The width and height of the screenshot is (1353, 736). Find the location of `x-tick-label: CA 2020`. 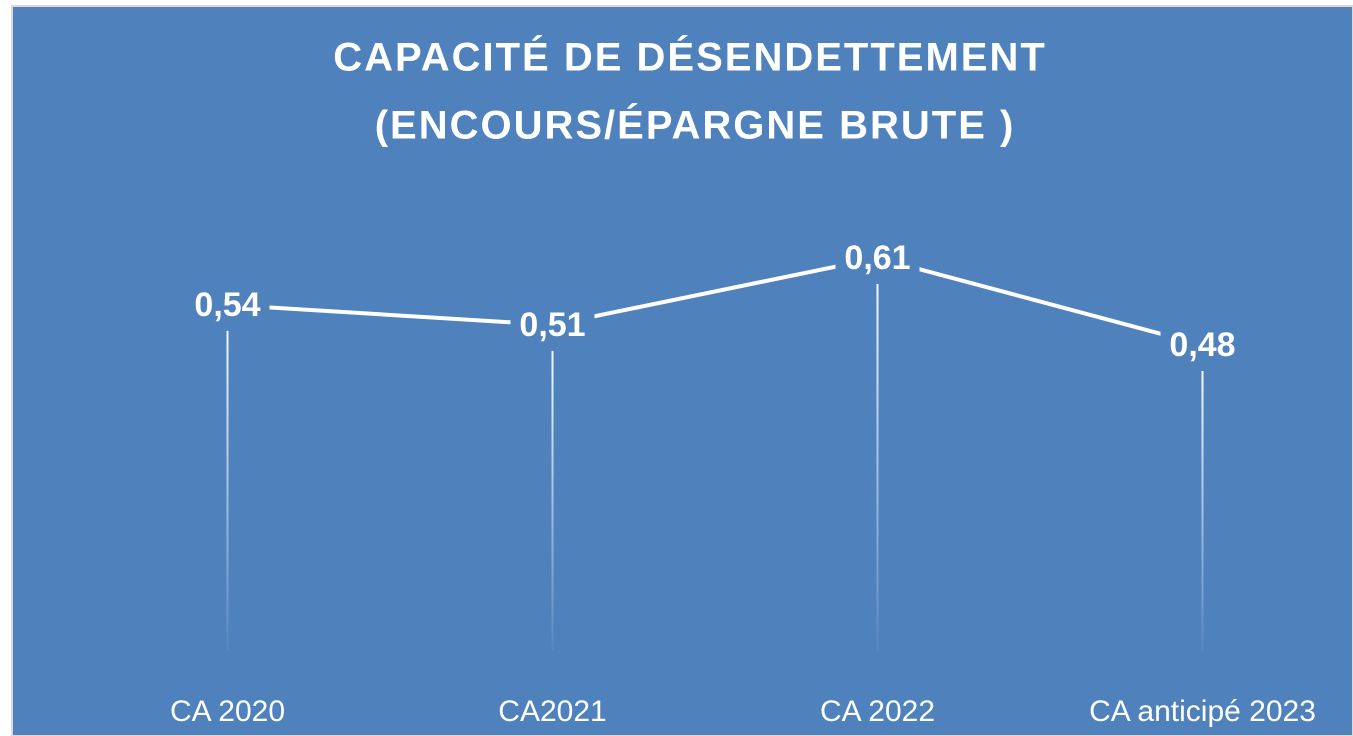

x-tick-label: CA 2020 is located at coordinates (227, 711).